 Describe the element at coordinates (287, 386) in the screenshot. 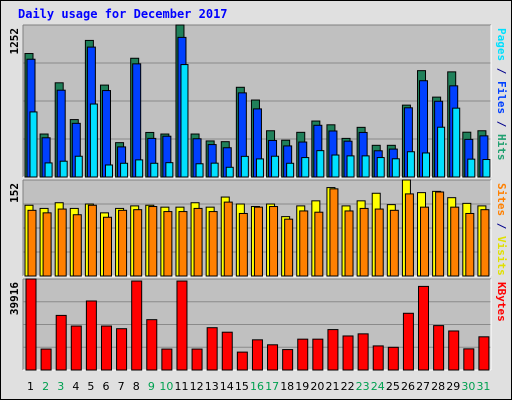

I see `day-label: 18` at that location.